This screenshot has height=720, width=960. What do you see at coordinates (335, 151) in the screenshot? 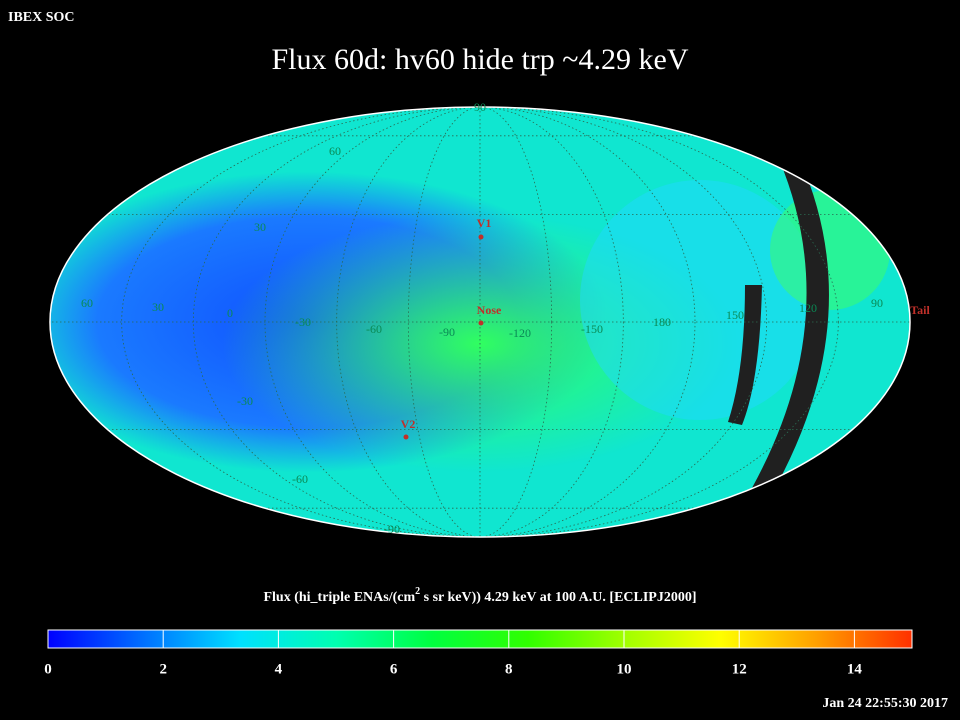
I see `lat-label: 60` at bounding box center [335, 151].